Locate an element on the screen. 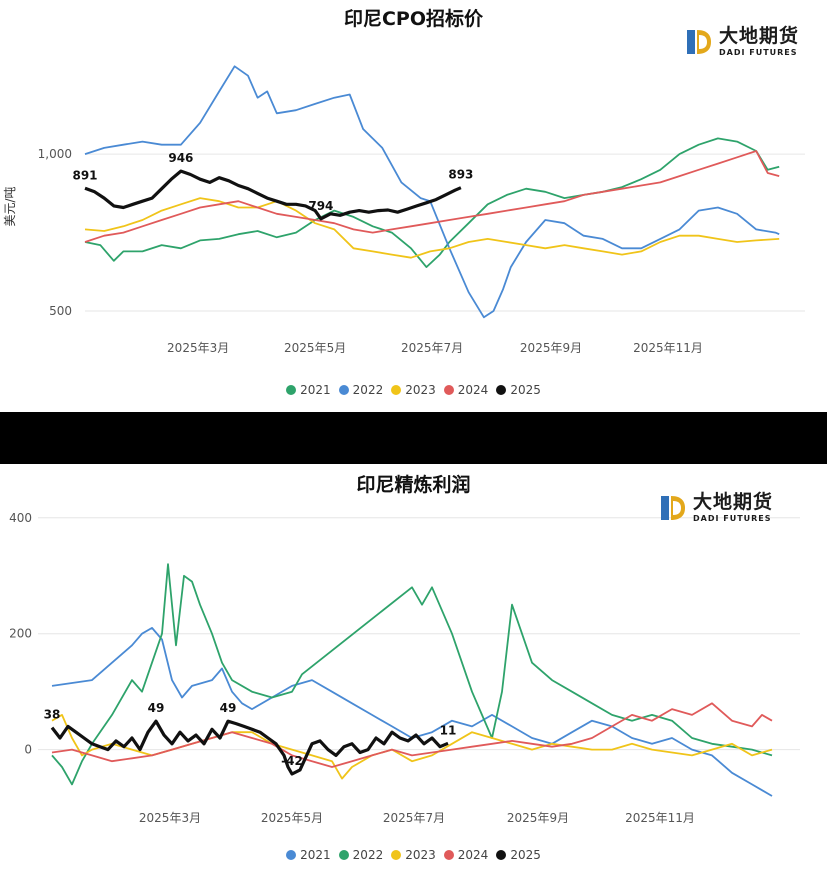  data-label: 946 is located at coordinates (180, 158).